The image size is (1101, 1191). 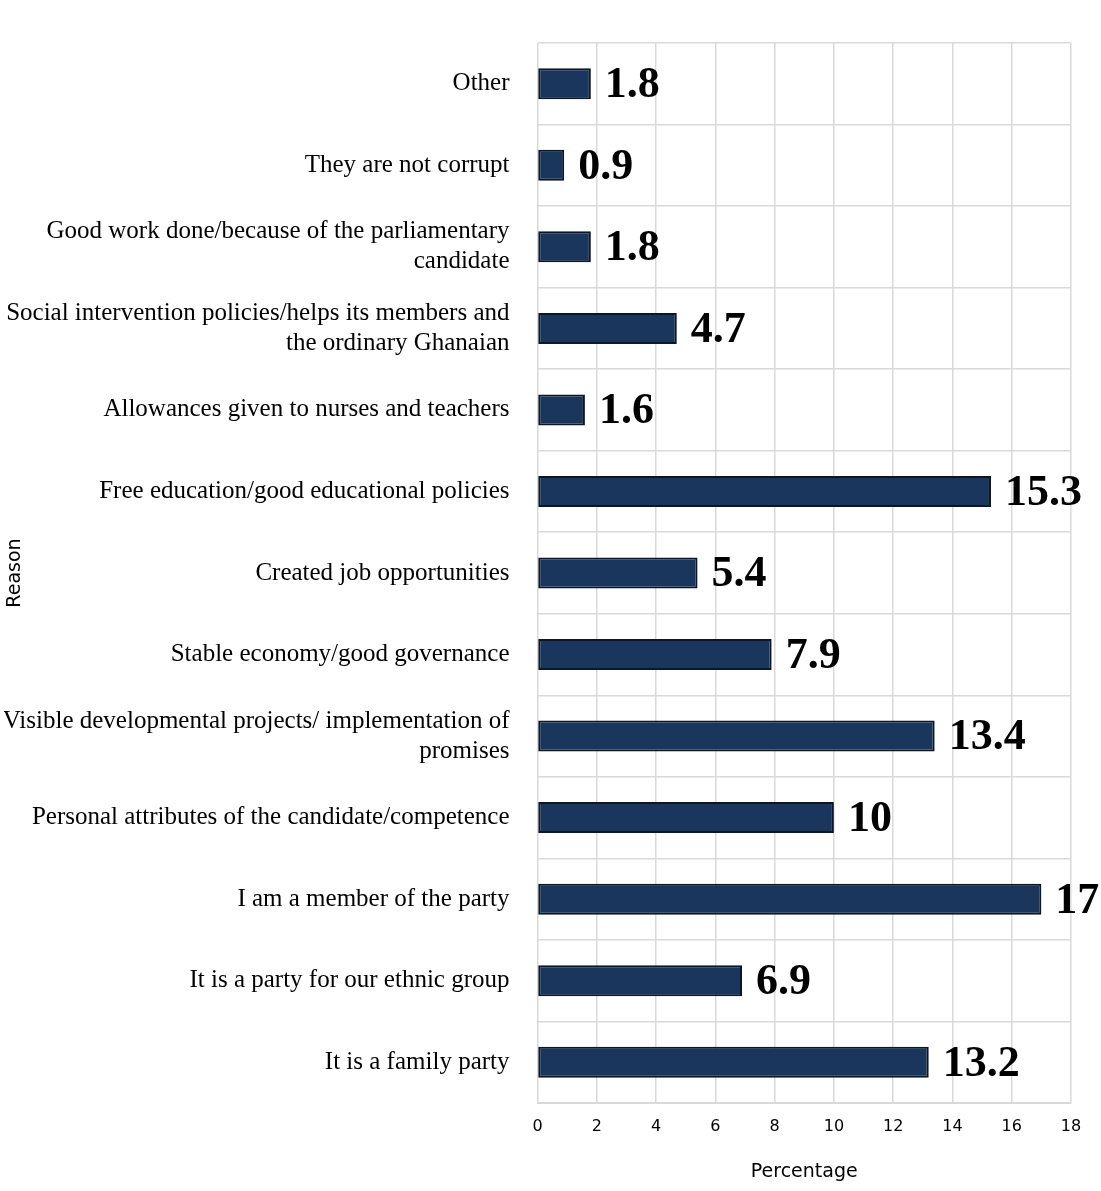 I want to click on y-tick-label: Personal attributes of the candidate/competence, so click(x=270, y=816).